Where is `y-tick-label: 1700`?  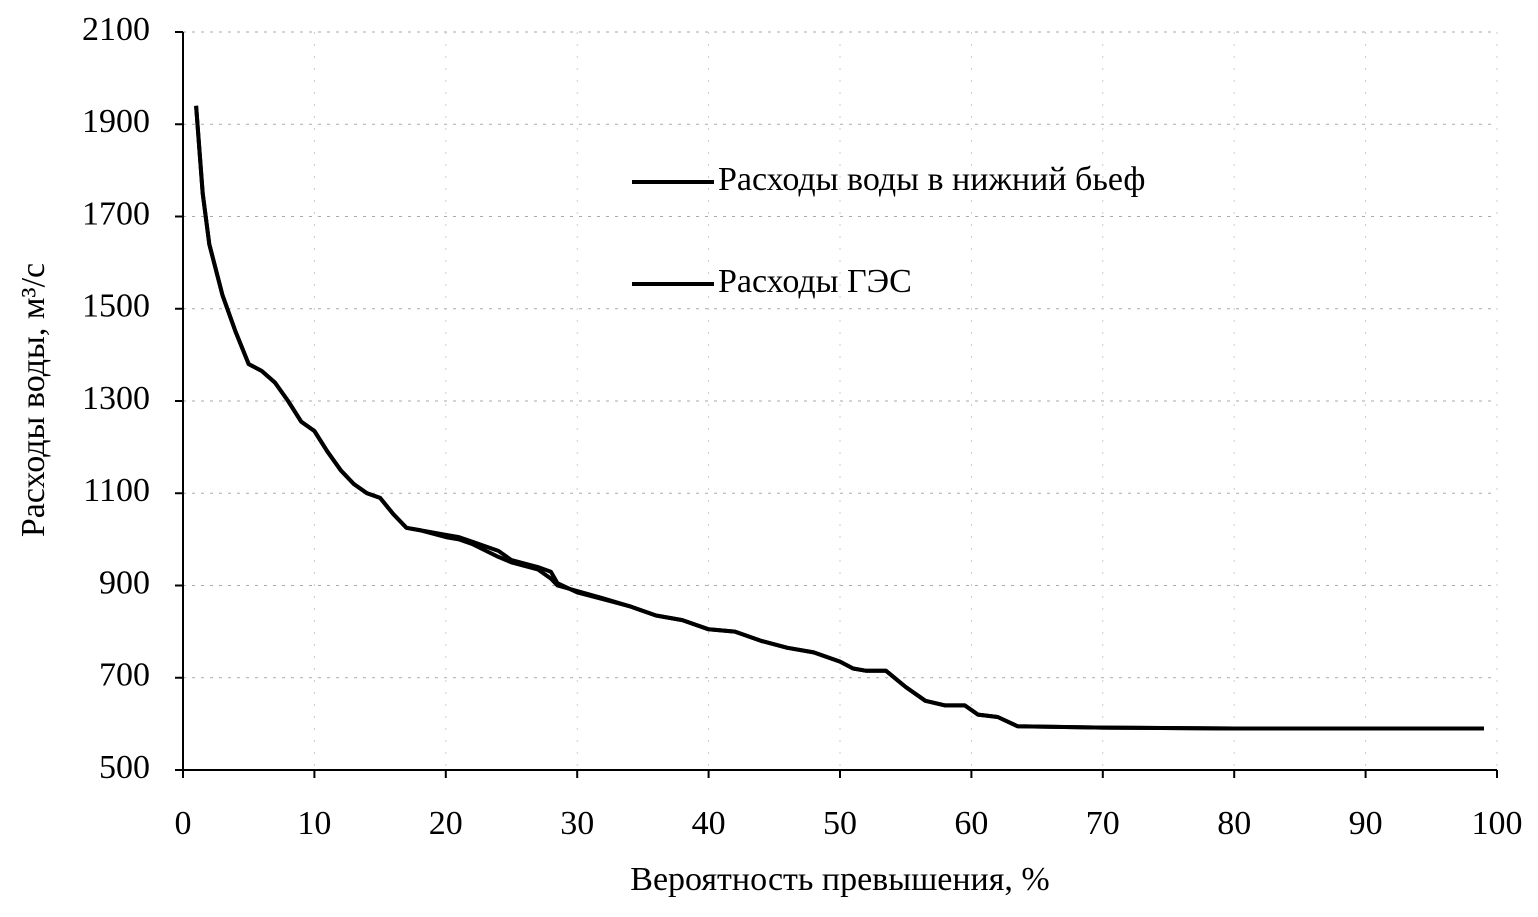
y-tick-label: 1700 is located at coordinates (116, 213).